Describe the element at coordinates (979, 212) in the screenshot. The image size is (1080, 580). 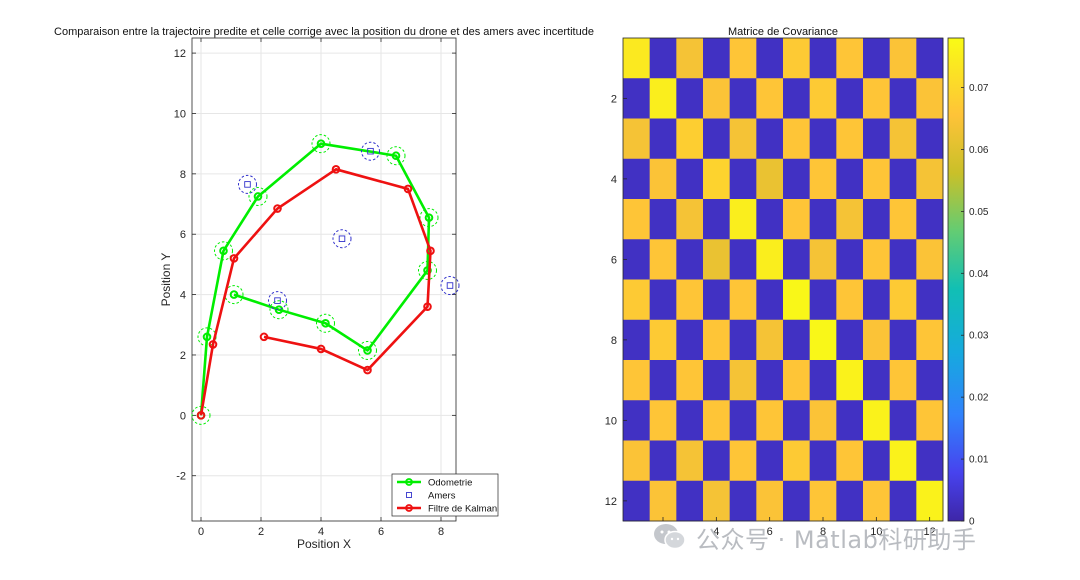
I see `colorbar-label: 0.05` at that location.